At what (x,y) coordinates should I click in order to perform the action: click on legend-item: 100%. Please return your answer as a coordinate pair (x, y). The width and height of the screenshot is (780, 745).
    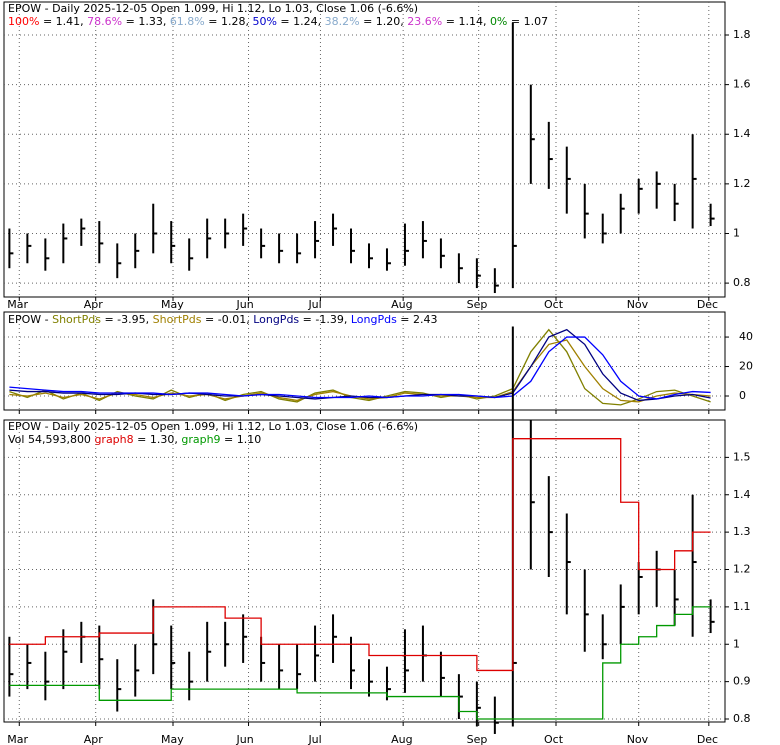
    Looking at the image, I should click on (23, 21).